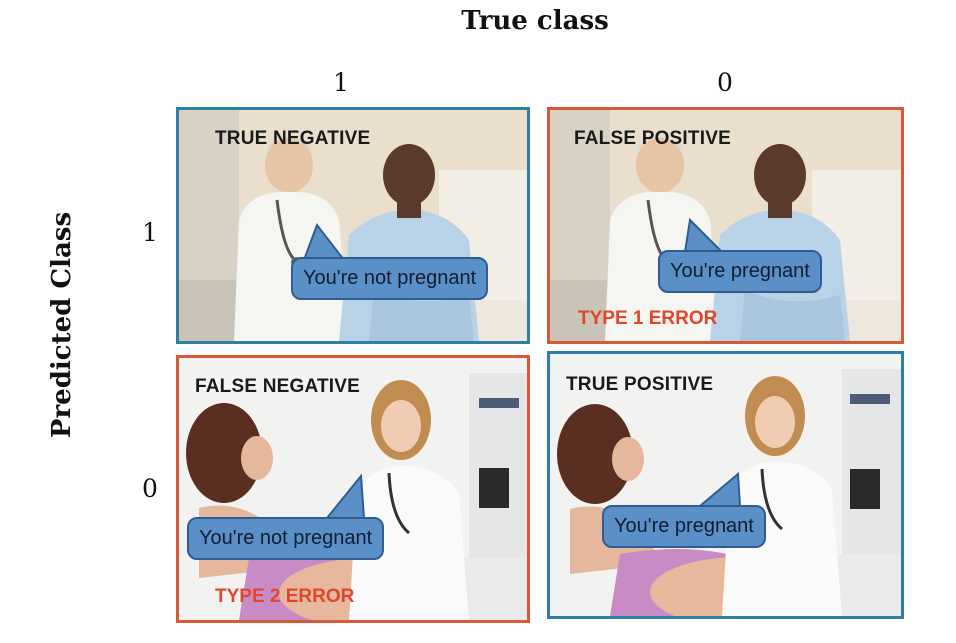 This screenshot has width=956, height=643. What do you see at coordinates (652, 138) in the screenshot?
I see `cell-label: FALSE POSITIVE` at bounding box center [652, 138].